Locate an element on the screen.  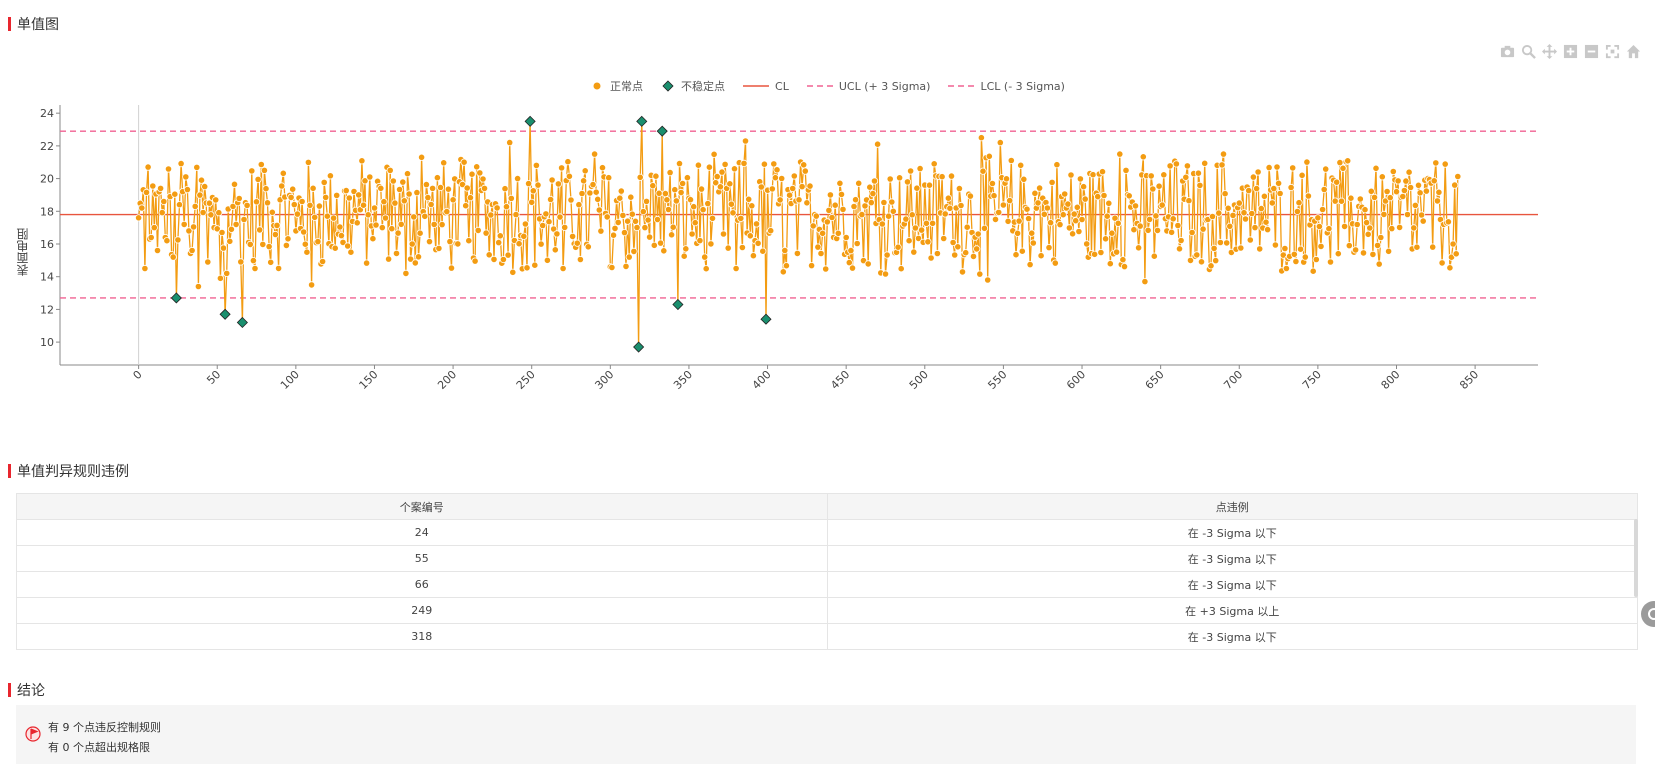
table-row: 55 在 -3 Sigma 以下 is located at coordinates (827, 558).